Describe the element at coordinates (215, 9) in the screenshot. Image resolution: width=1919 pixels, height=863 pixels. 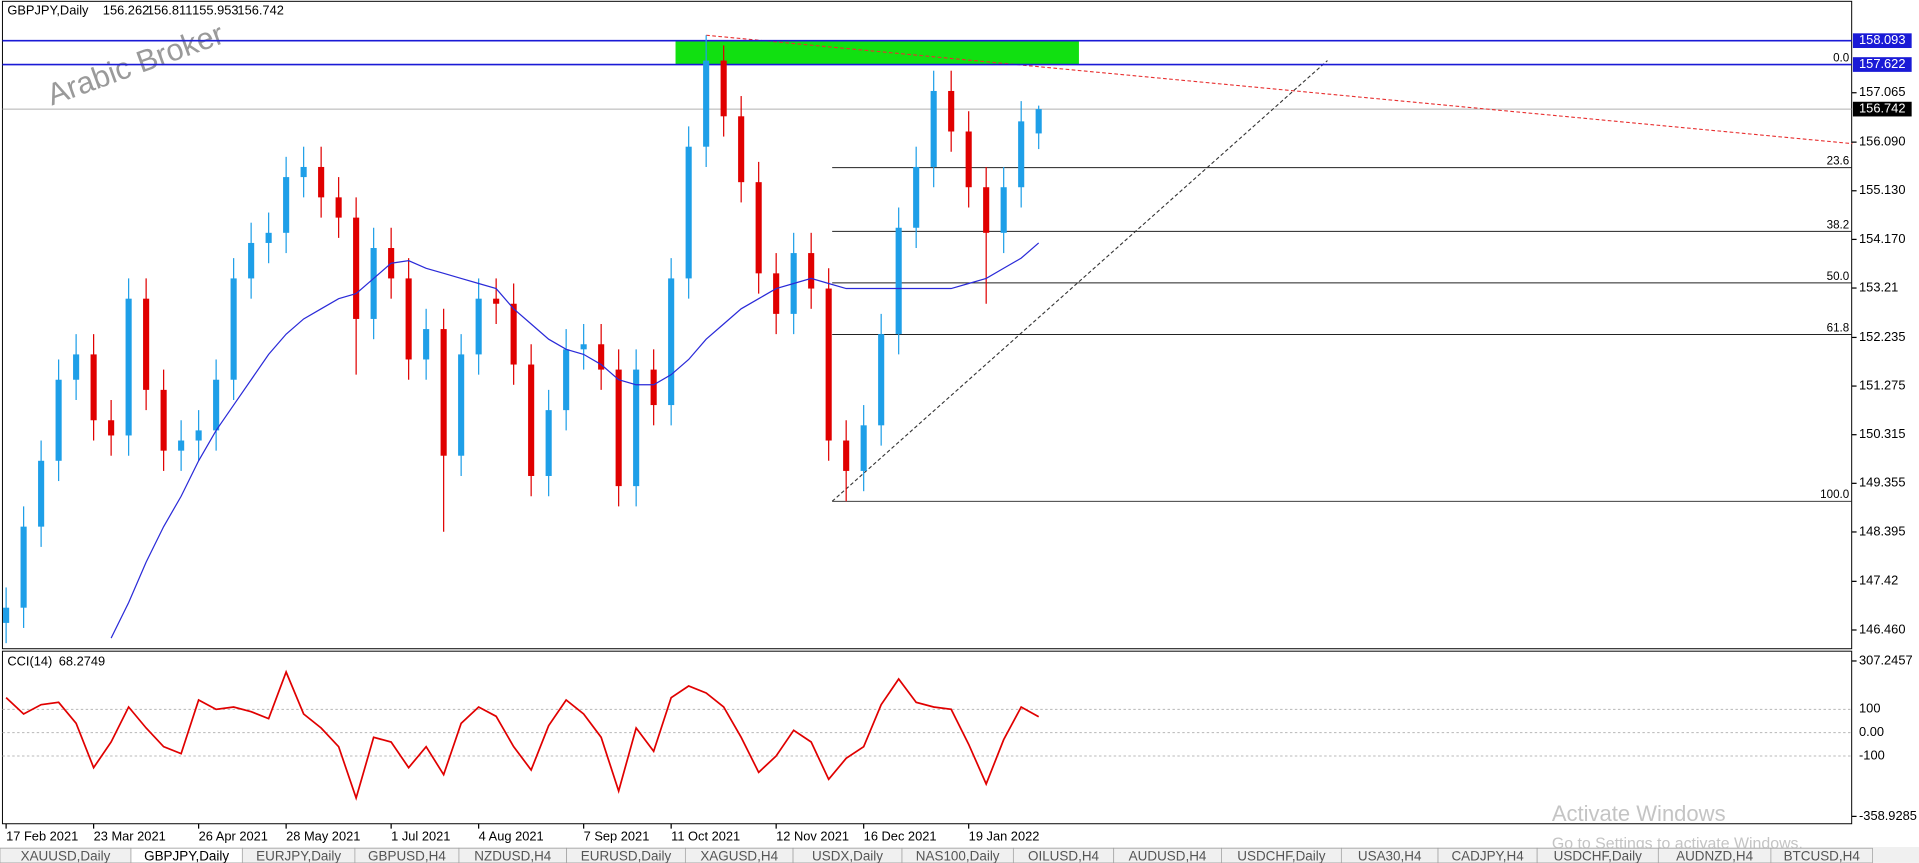
I see `header-ohlc: 155.953` at that location.